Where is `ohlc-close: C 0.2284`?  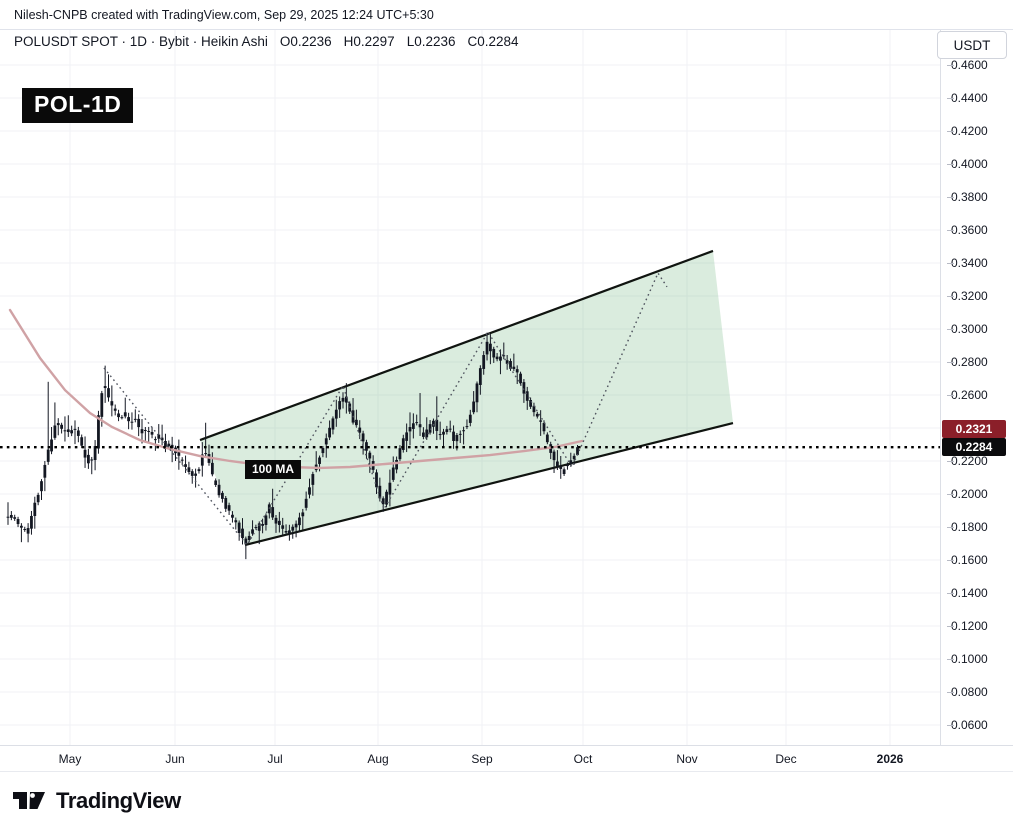
ohlc-close: C 0.2284 is located at coordinates (493, 41).